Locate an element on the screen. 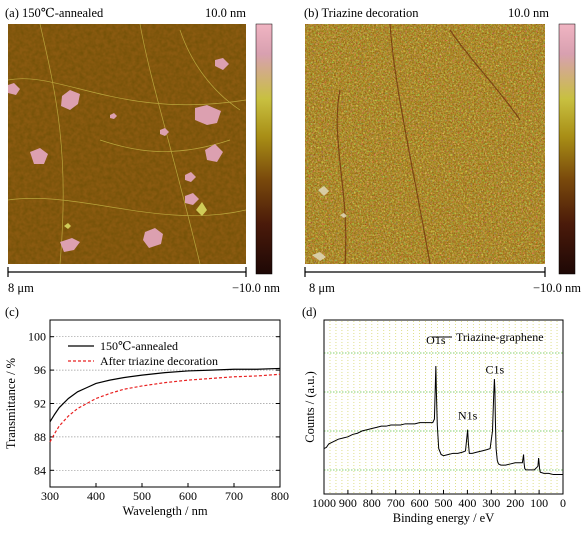 The height and width of the screenshot is (533, 583). panel-a-scale-min: −10.0 nm is located at coordinates (256, 288).